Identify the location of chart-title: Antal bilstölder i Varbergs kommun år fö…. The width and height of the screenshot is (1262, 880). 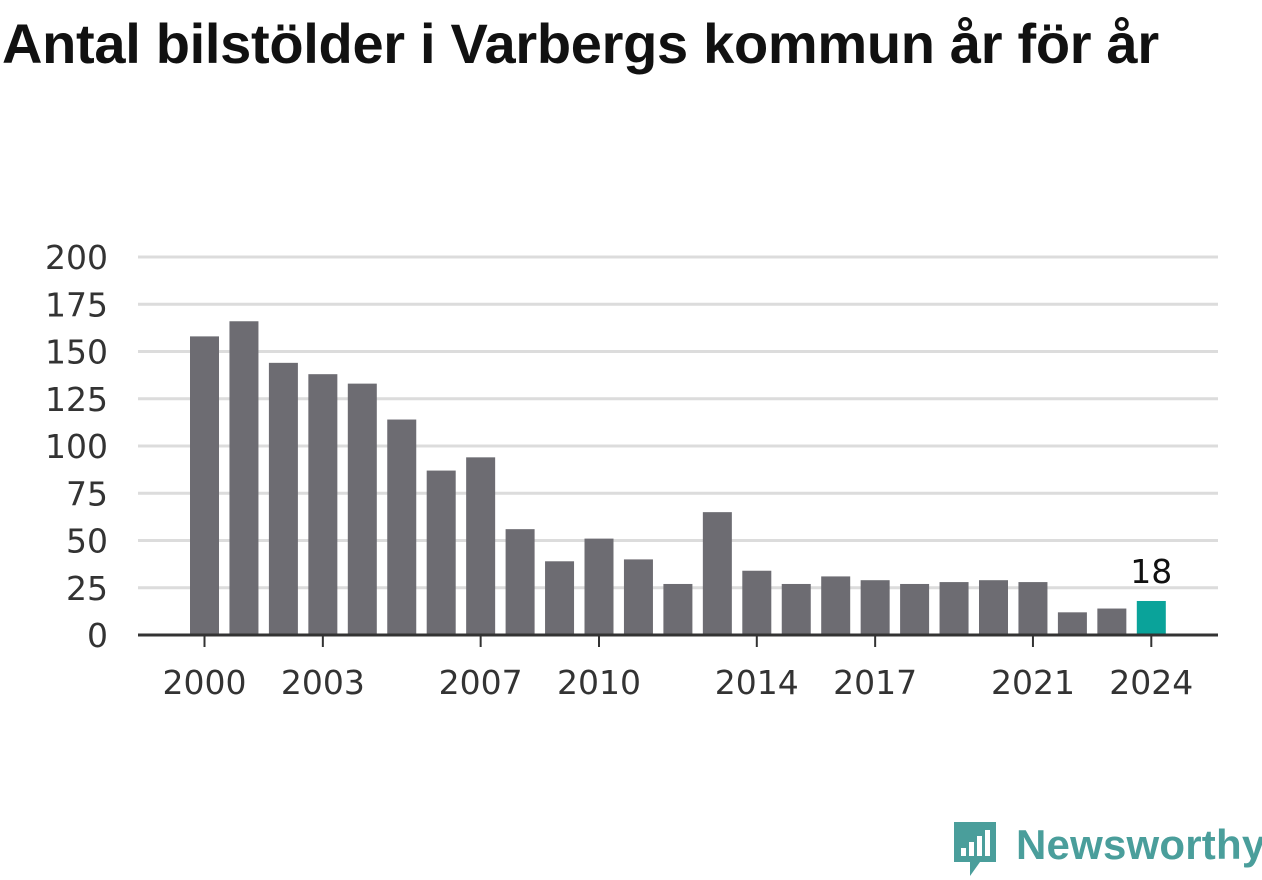
(580, 43).